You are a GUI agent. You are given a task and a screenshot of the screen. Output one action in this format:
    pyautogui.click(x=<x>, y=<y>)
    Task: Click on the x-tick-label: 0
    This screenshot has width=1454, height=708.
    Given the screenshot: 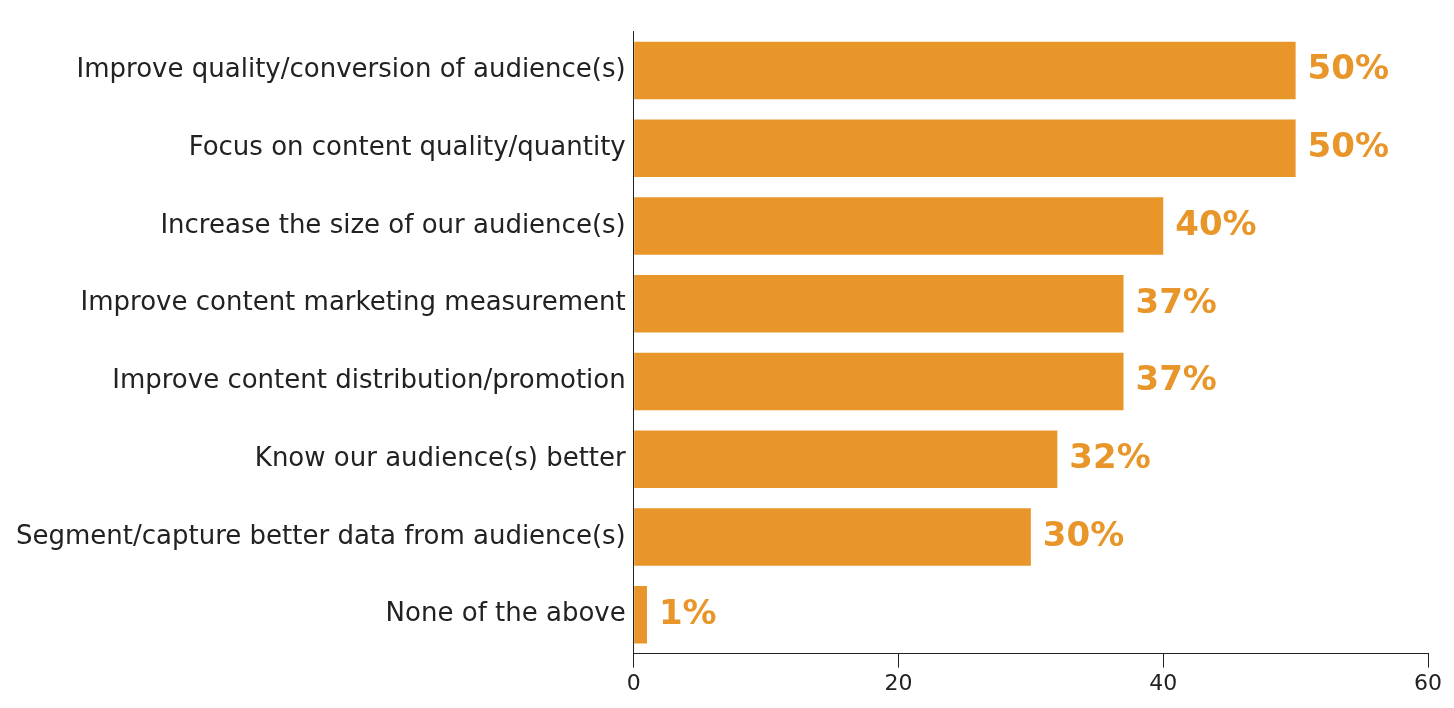 What is the action you would take?
    pyautogui.click(x=633, y=682)
    